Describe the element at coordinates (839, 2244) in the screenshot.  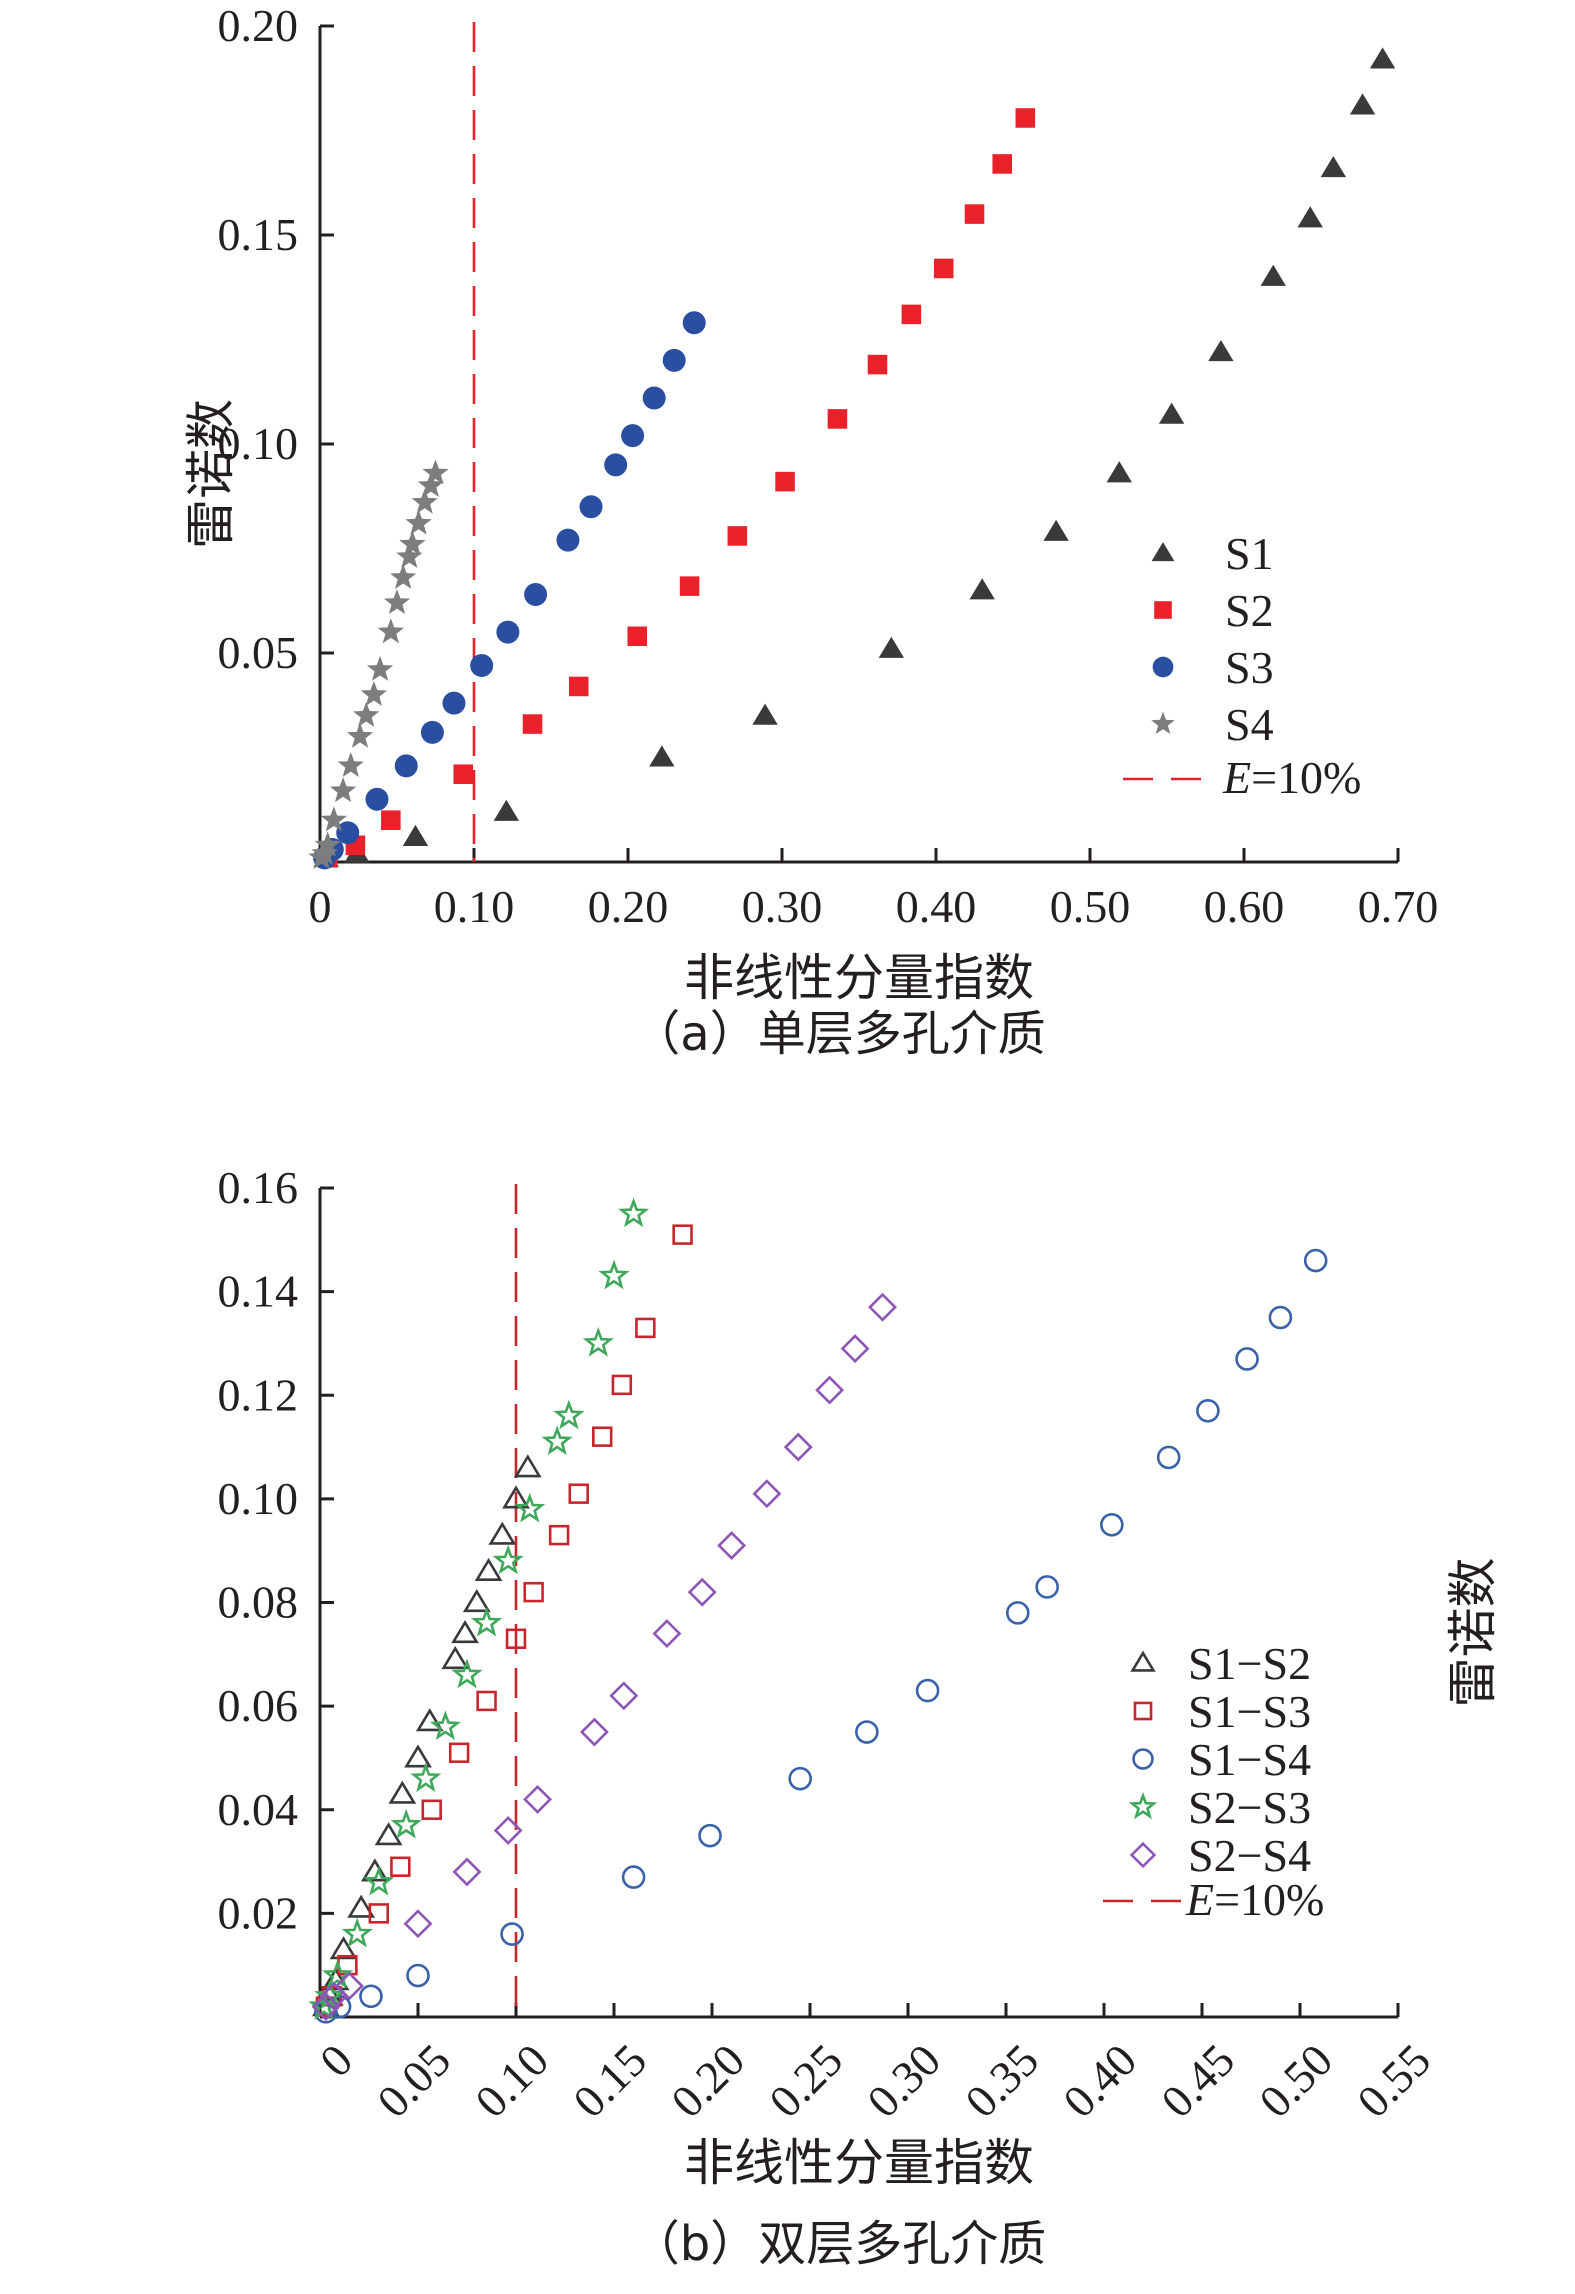
I see `figure-caption: （b）双层多孔介质` at that location.